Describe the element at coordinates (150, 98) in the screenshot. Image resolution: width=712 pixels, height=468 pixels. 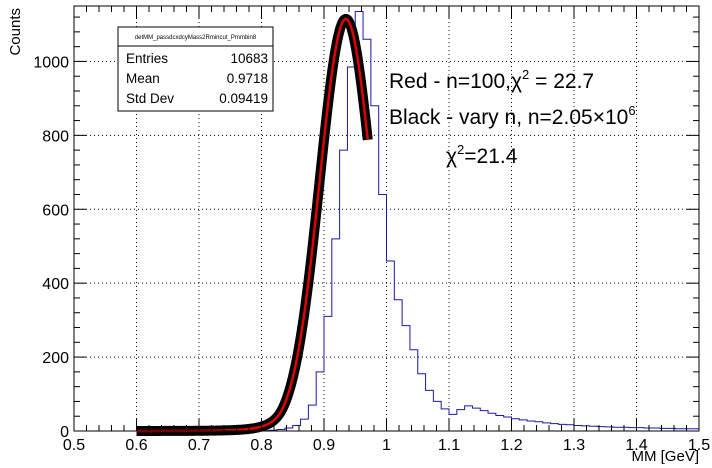
I see `stats-stddev-label: Std Dev` at that location.